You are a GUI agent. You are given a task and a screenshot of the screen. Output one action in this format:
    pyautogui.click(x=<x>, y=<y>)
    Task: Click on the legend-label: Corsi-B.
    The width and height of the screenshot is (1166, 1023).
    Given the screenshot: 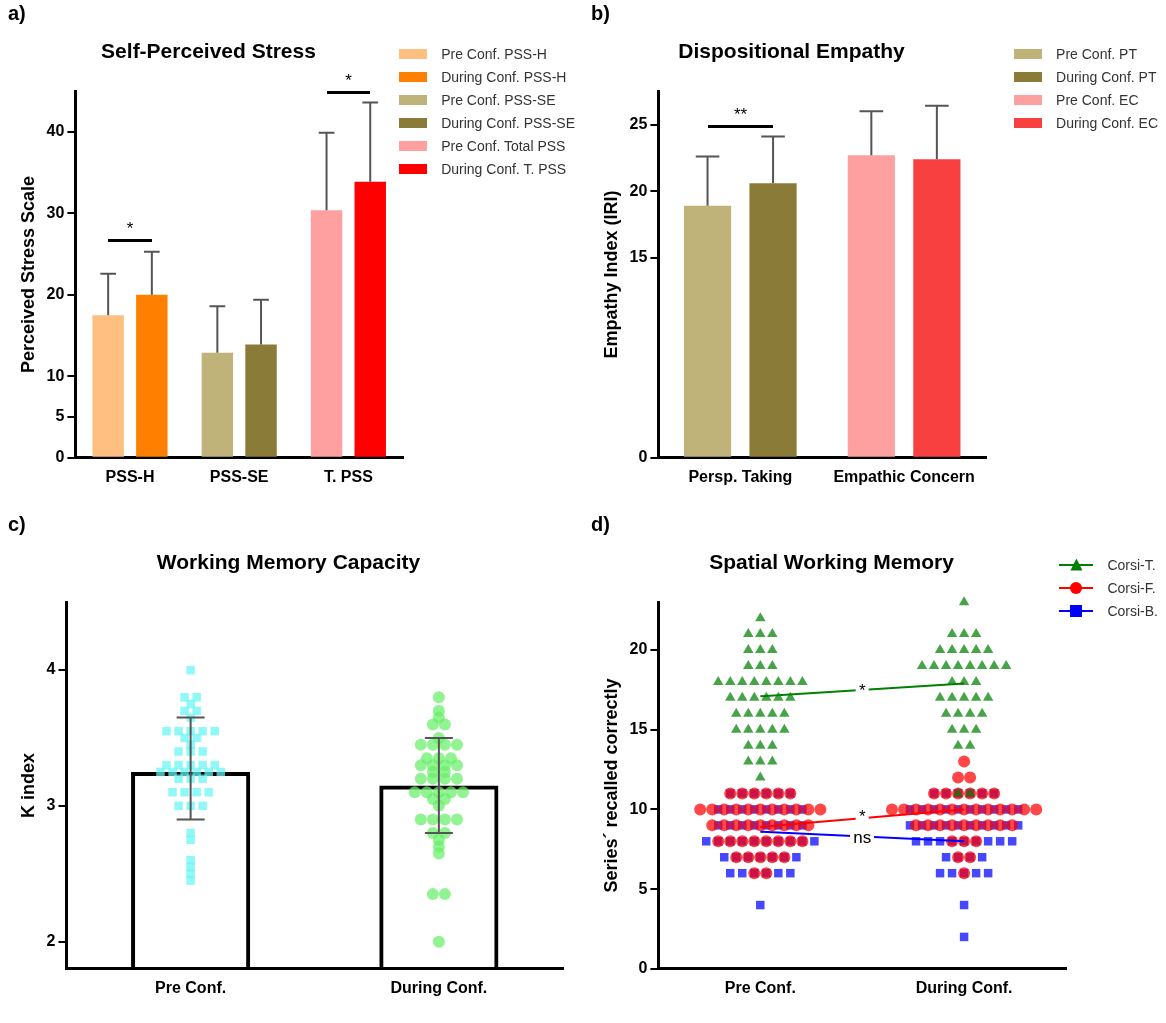 What is the action you would take?
    pyautogui.click(x=1132, y=610)
    